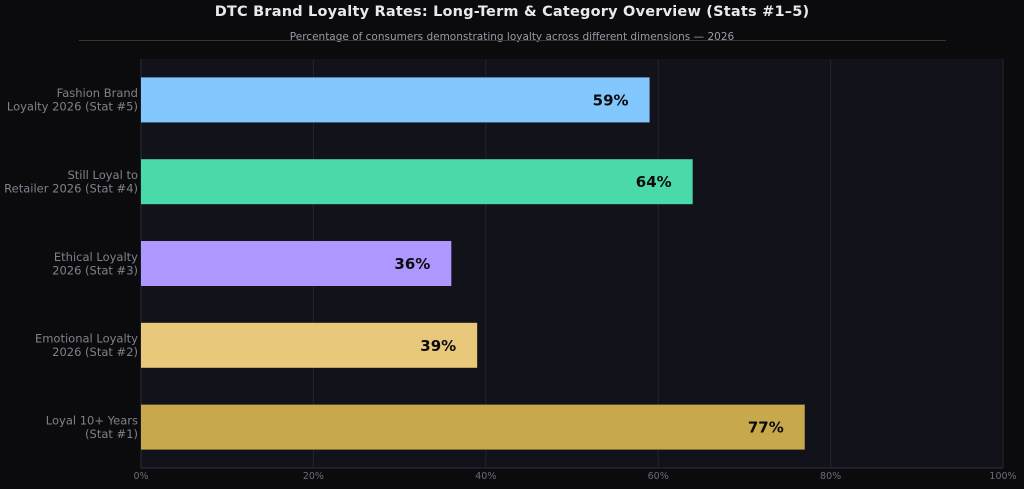  I want to click on title-divider, so click(512, 40).